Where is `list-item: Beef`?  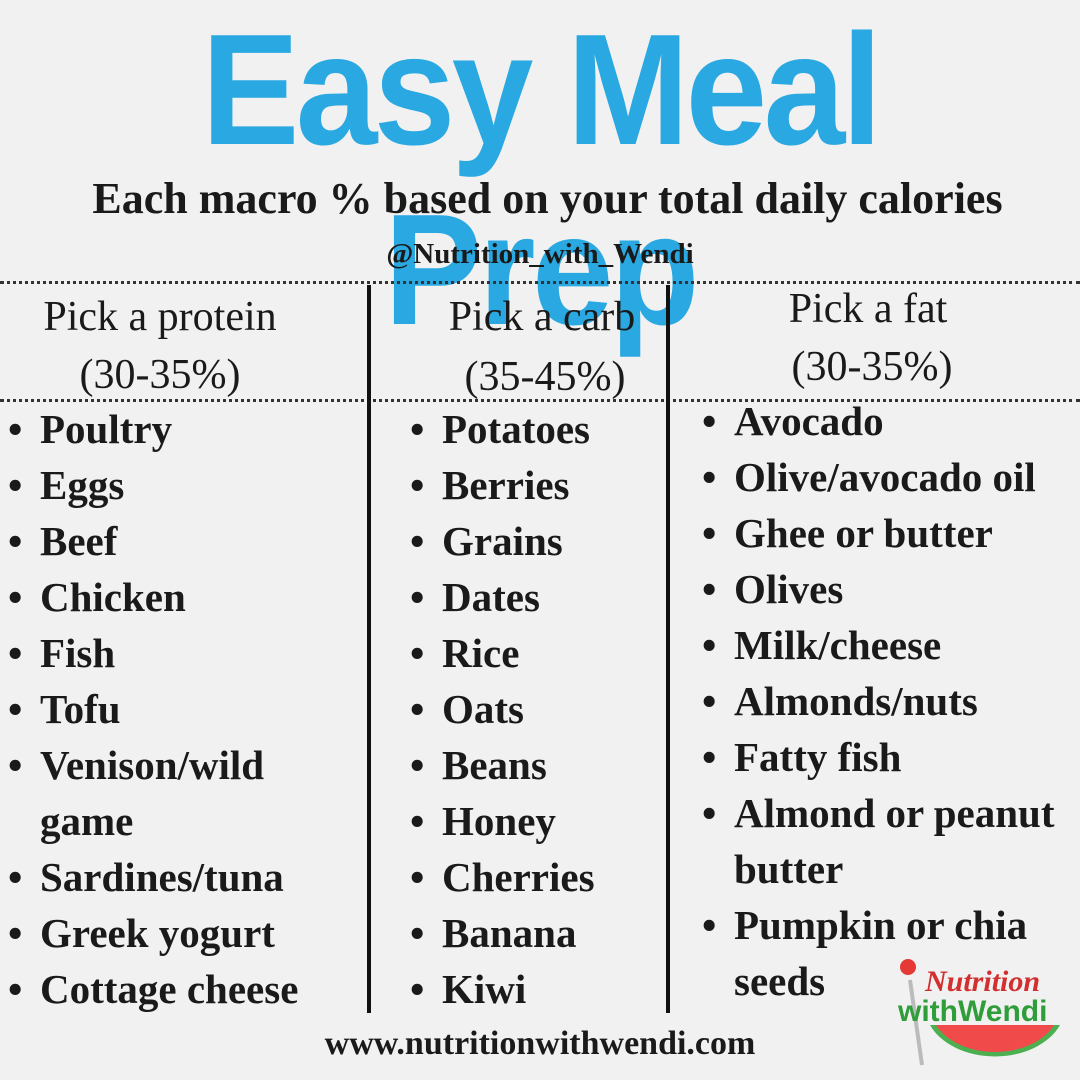
list-item: Beef is located at coordinates (174, 541).